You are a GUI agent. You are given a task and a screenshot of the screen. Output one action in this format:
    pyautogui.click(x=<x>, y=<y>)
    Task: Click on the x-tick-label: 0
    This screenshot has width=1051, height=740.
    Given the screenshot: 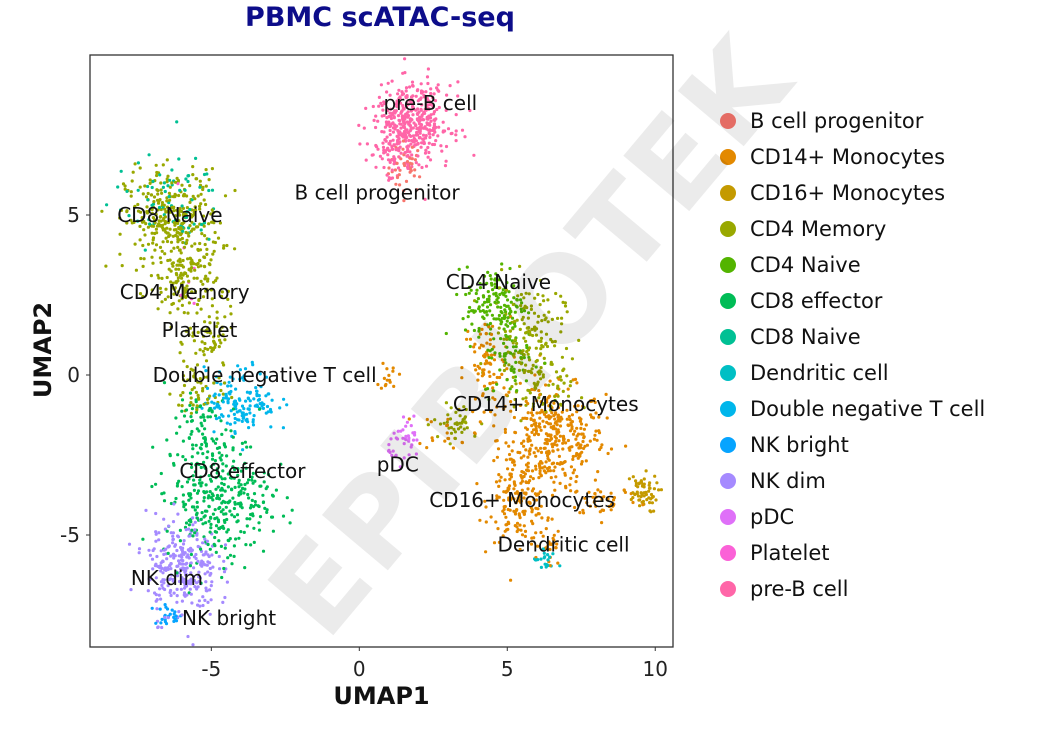 What is the action you would take?
    pyautogui.click(x=359, y=669)
    